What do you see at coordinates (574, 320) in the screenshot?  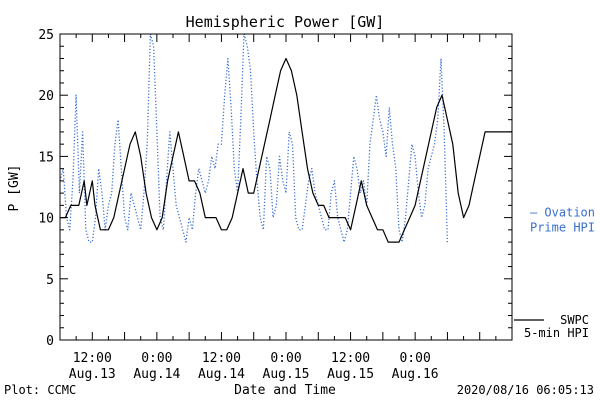 I see `legend-swpc-label-line1: SWPC` at bounding box center [574, 320].